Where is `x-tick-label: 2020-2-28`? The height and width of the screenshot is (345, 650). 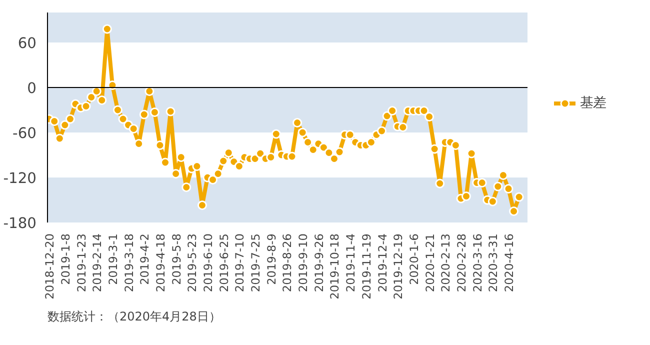
x-tick-label: 2020-2-28 is located at coordinates (461, 262).